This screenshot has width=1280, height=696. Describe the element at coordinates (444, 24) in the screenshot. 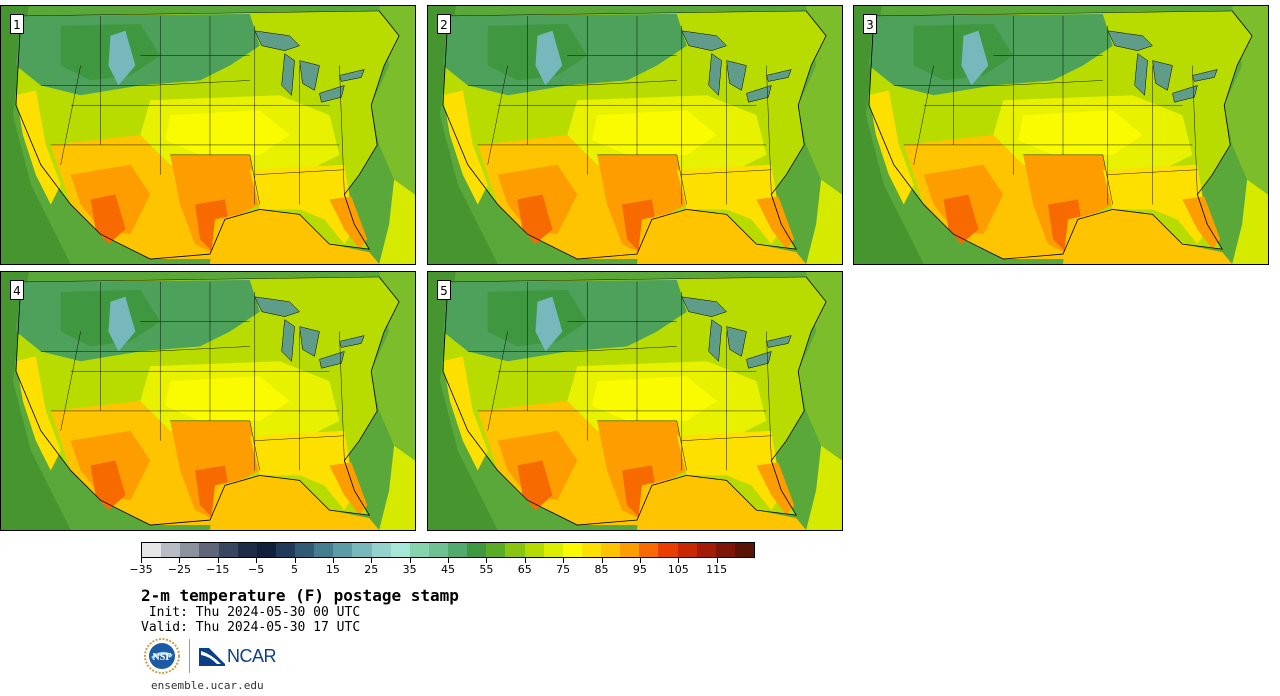

I see `member-label-2: 2` at that location.